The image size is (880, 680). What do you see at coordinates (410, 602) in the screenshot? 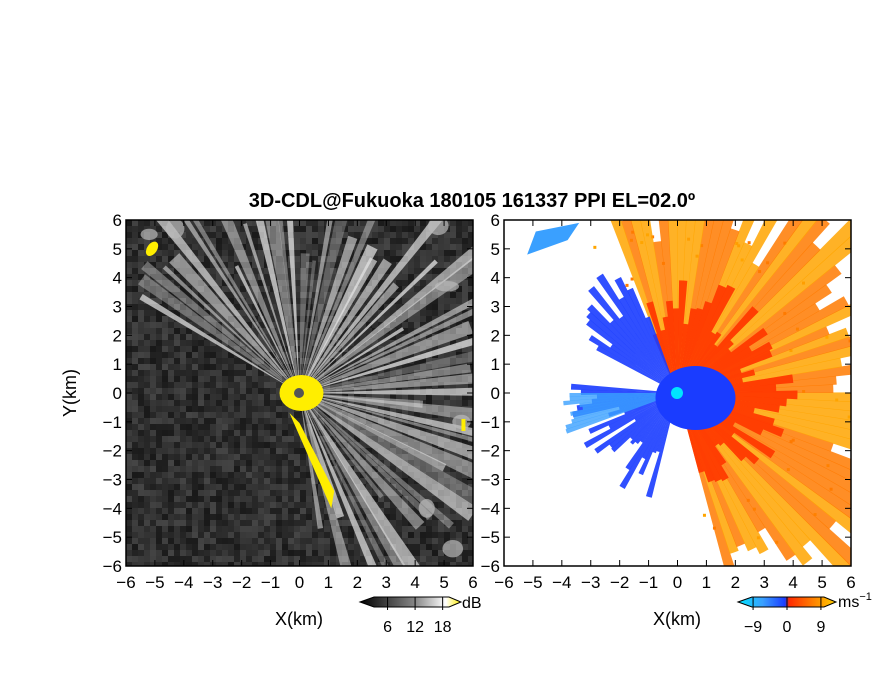
I see `left-colorbar-bar` at bounding box center [410, 602].